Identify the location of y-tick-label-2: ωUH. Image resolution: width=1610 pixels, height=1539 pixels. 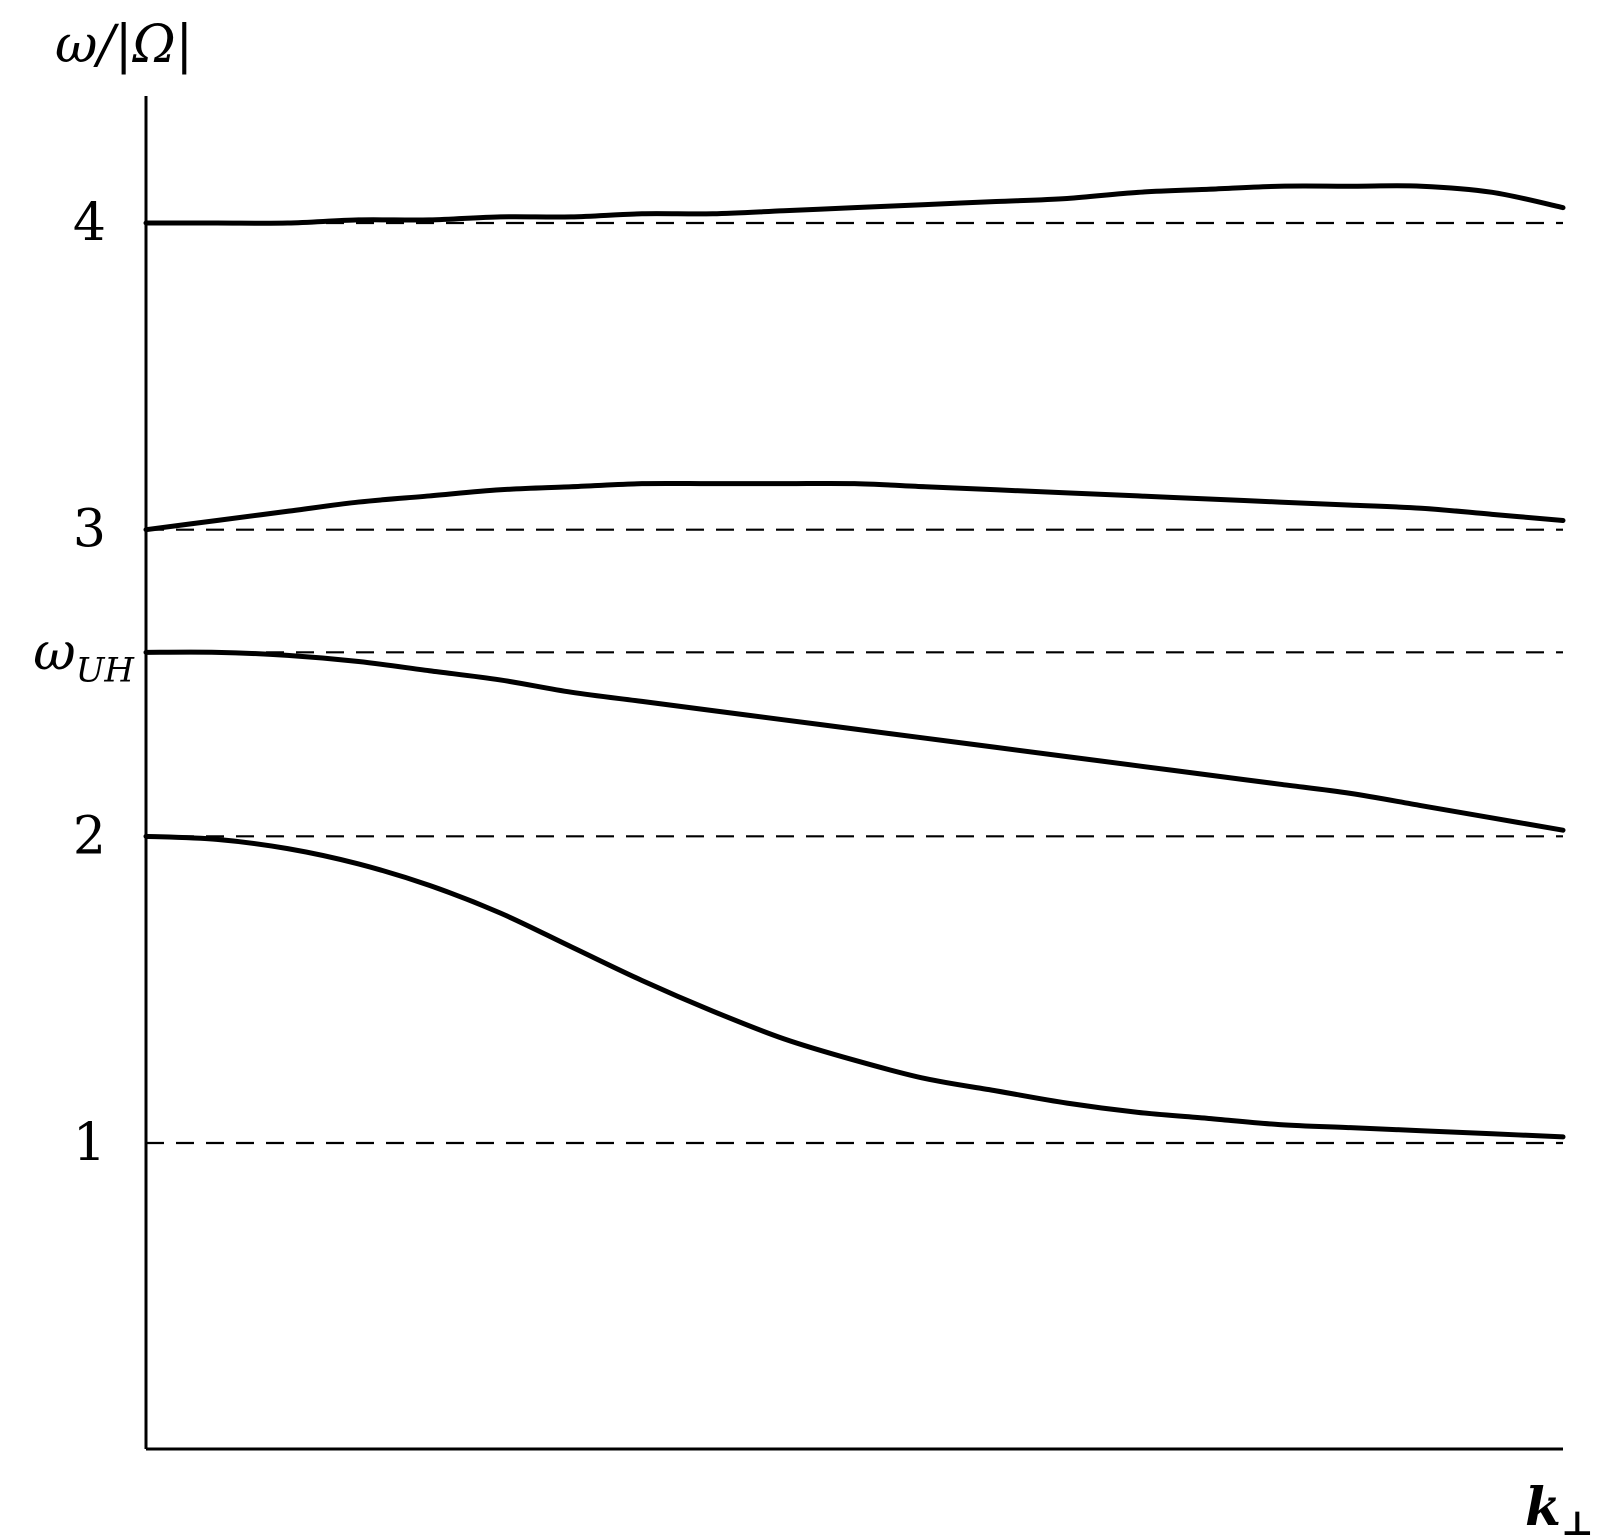
(84, 656).